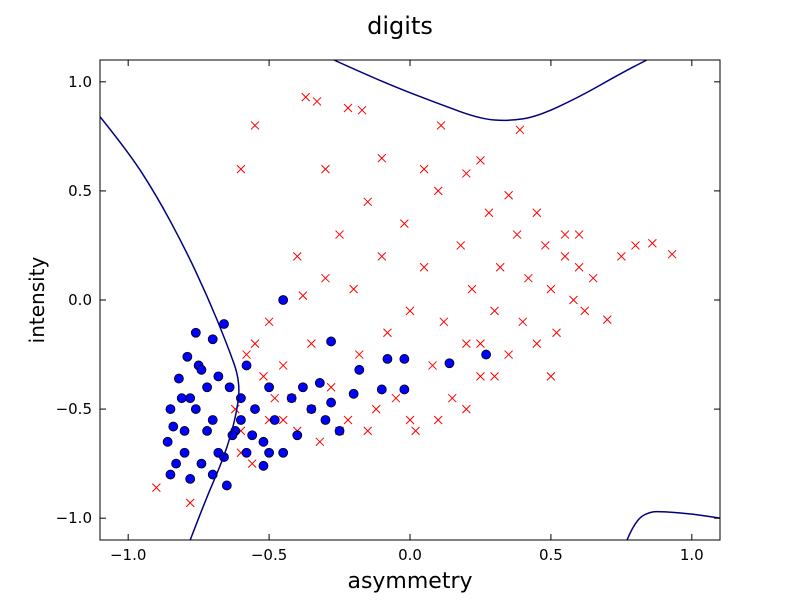 Image resolution: width=800 pixels, height=600 pixels. Describe the element at coordinates (74, 518) in the screenshot. I see `y-tick-label: −1.0` at that location.